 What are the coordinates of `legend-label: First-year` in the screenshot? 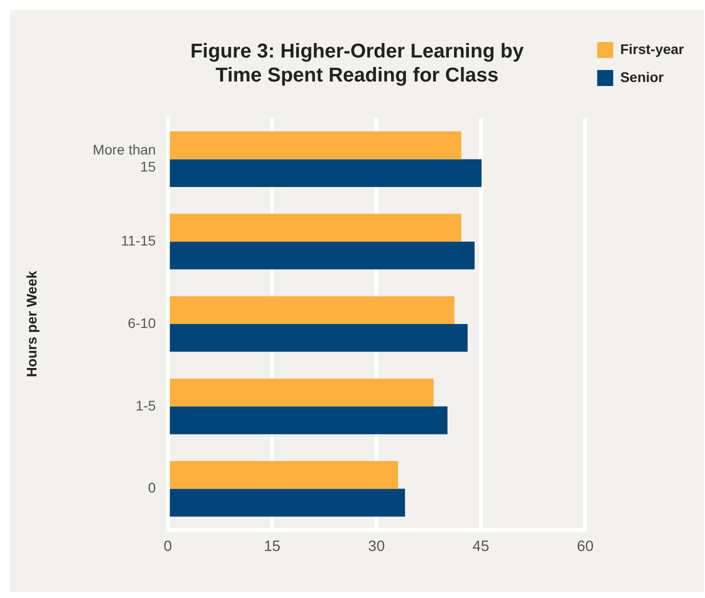 It's located at (652, 48).